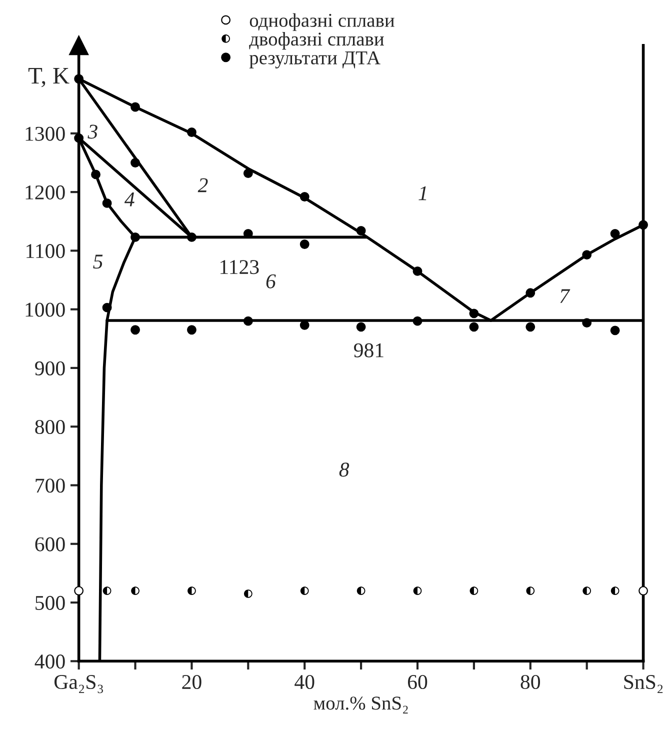 This screenshot has width=668, height=733. What do you see at coordinates (45, 192) in the screenshot?
I see `y-tick-label: 1200` at bounding box center [45, 192].